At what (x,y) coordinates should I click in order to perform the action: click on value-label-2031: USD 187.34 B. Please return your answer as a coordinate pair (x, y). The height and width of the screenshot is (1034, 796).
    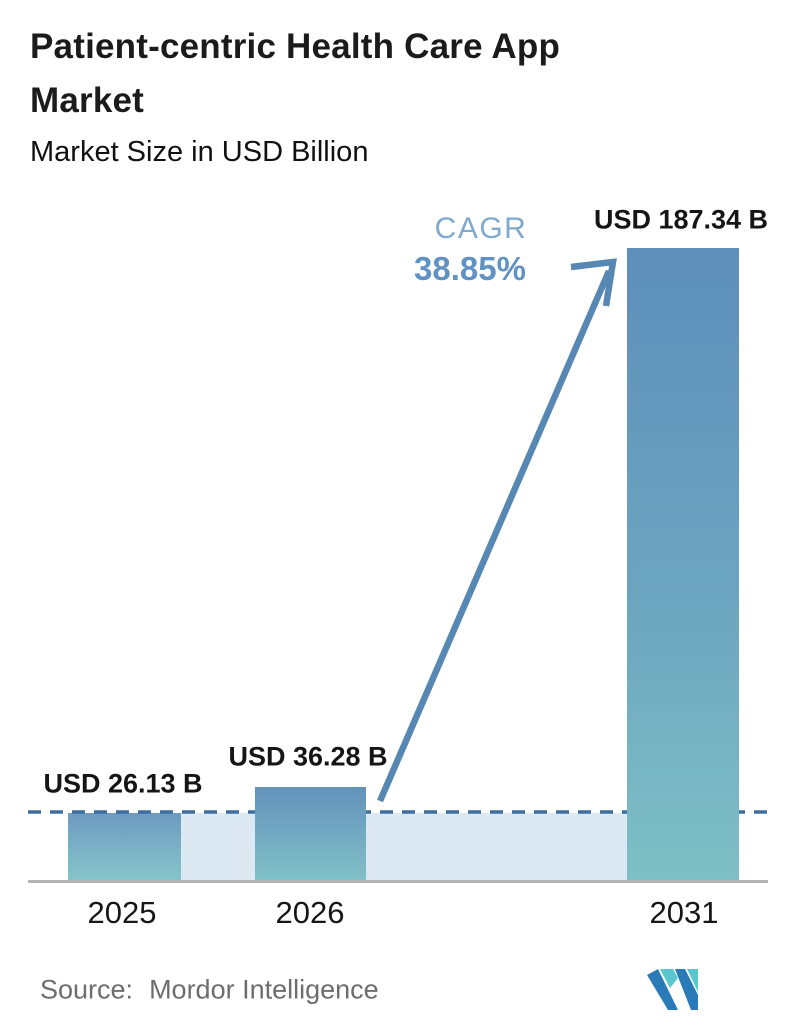
    Looking at the image, I should click on (681, 219).